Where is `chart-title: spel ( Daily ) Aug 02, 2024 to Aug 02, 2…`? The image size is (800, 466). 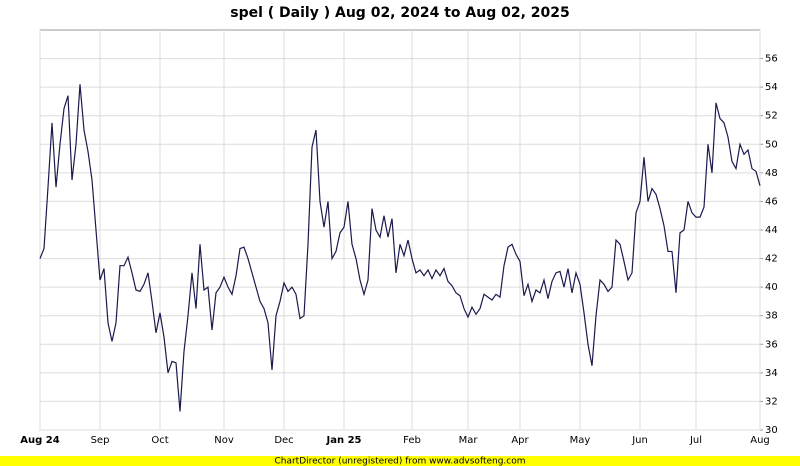
chart-title: spel ( Daily ) Aug 02, 2024 to Aug 02, 2… is located at coordinates (399, 13).